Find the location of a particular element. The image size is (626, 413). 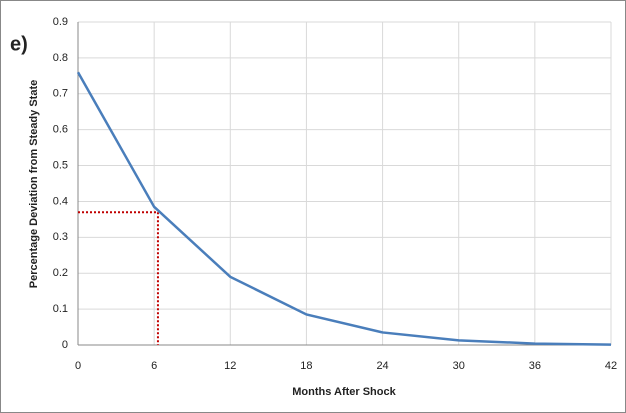

x-tick-label: 30 is located at coordinates (459, 366).